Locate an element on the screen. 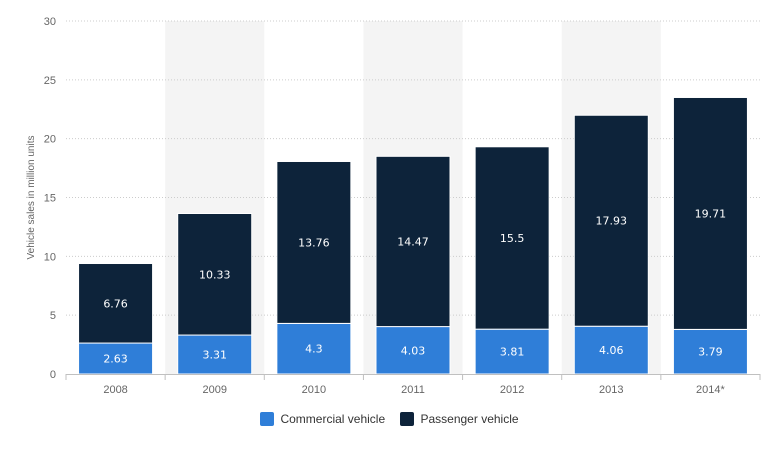  x-tick-label-2010: 2010 is located at coordinates (314, 390).